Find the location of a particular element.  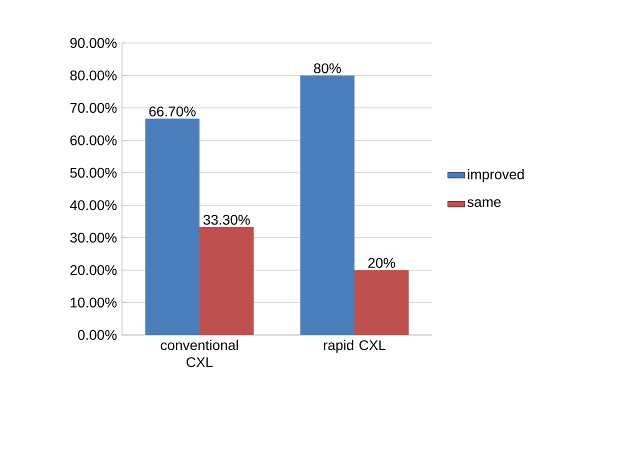

data-label: 33.30% is located at coordinates (226, 219).